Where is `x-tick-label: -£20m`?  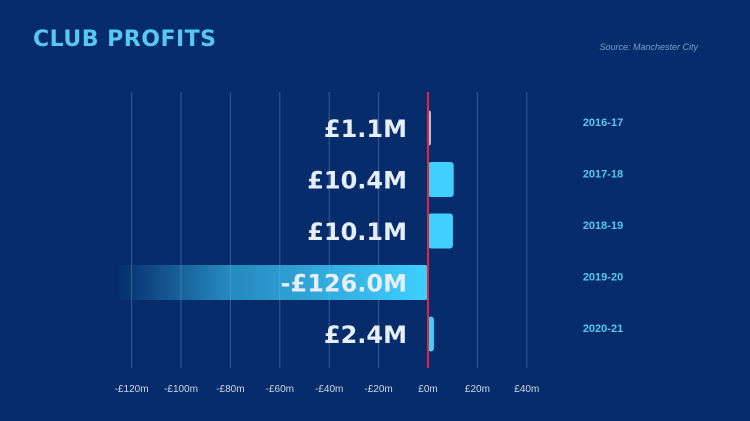
x-tick-label: -£20m is located at coordinates (378, 389).